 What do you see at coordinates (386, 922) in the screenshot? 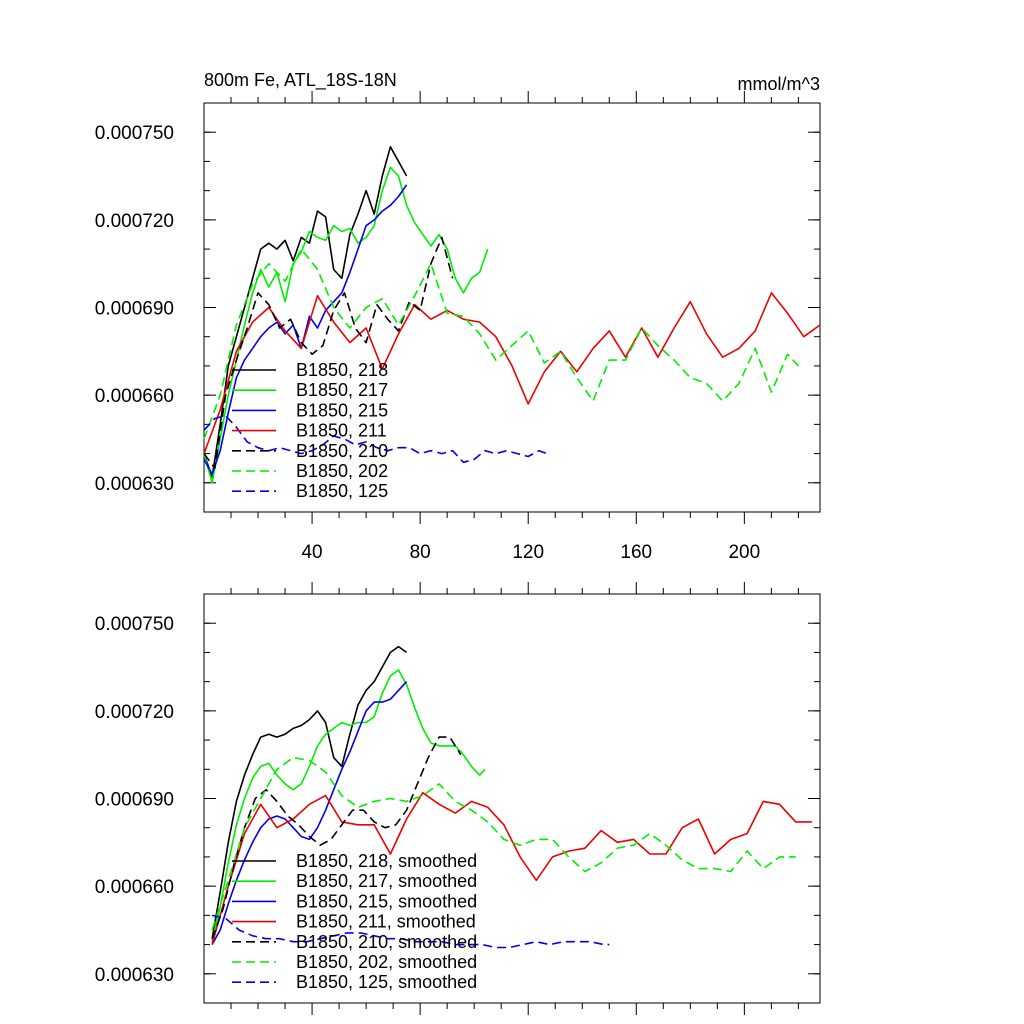
I see `legend-label: B1850, 211, smoothed` at bounding box center [386, 922].